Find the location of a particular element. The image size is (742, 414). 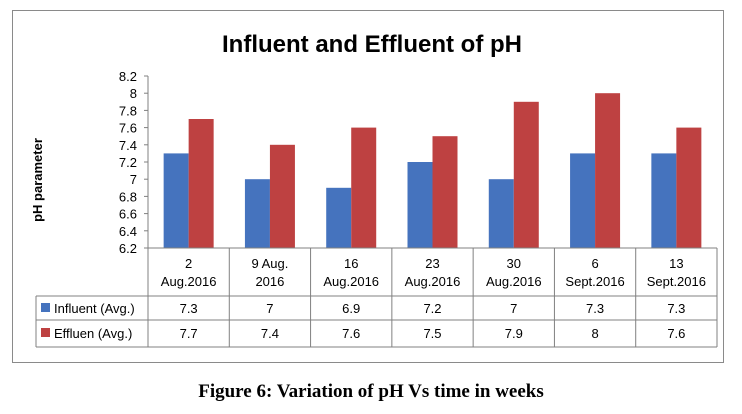

x-category-label: 23 Aug.2016 is located at coordinates (433, 272).